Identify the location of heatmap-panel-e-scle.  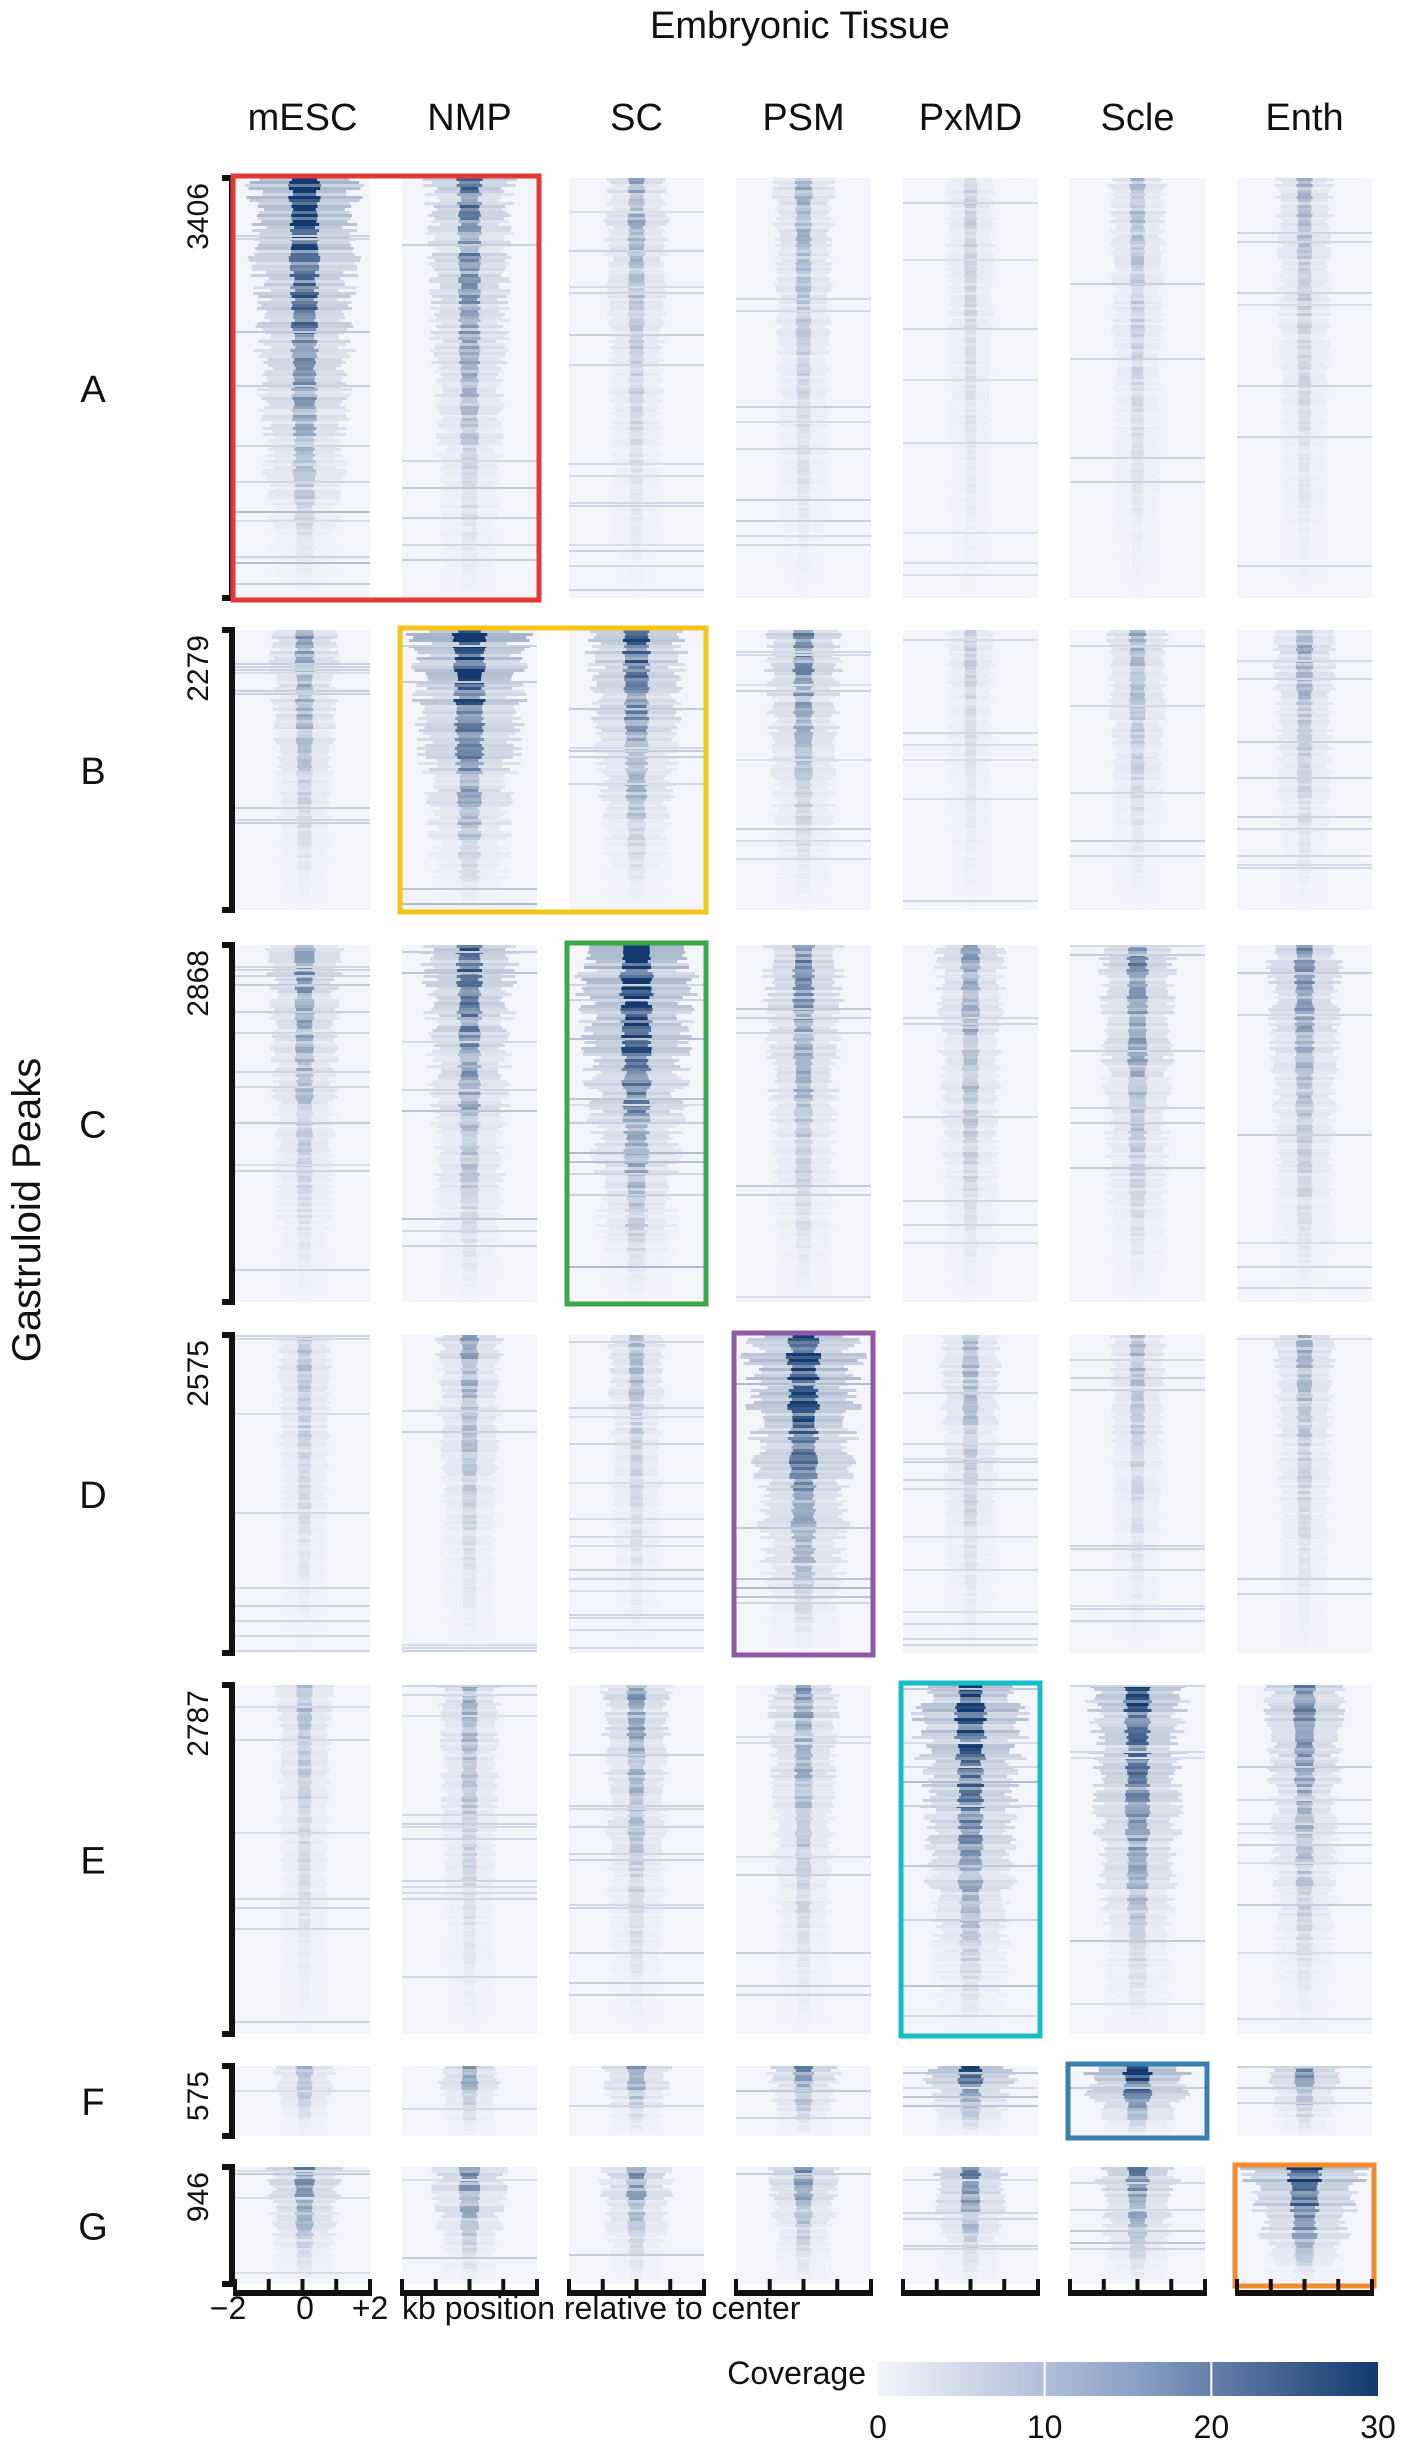
(1137, 1859).